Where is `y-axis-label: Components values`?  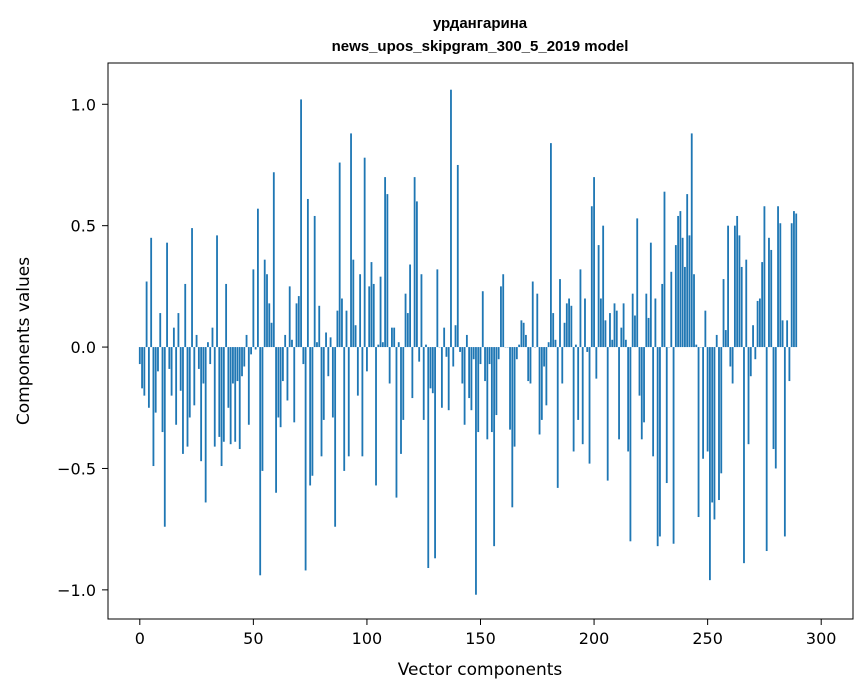 y-axis-label: Components values is located at coordinates (24, 341).